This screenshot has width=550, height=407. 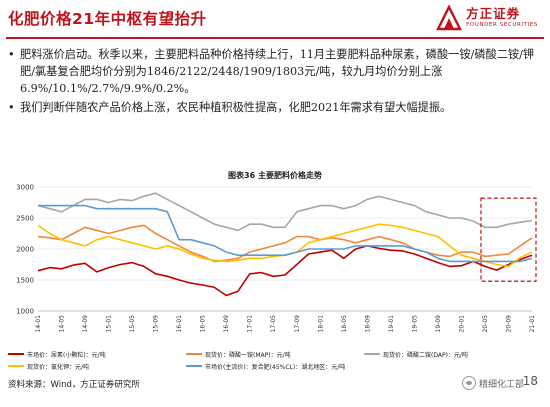 I want to click on legend-label: 市场价：尿素(小颗粒)：元/吨, so click(x=66, y=355).